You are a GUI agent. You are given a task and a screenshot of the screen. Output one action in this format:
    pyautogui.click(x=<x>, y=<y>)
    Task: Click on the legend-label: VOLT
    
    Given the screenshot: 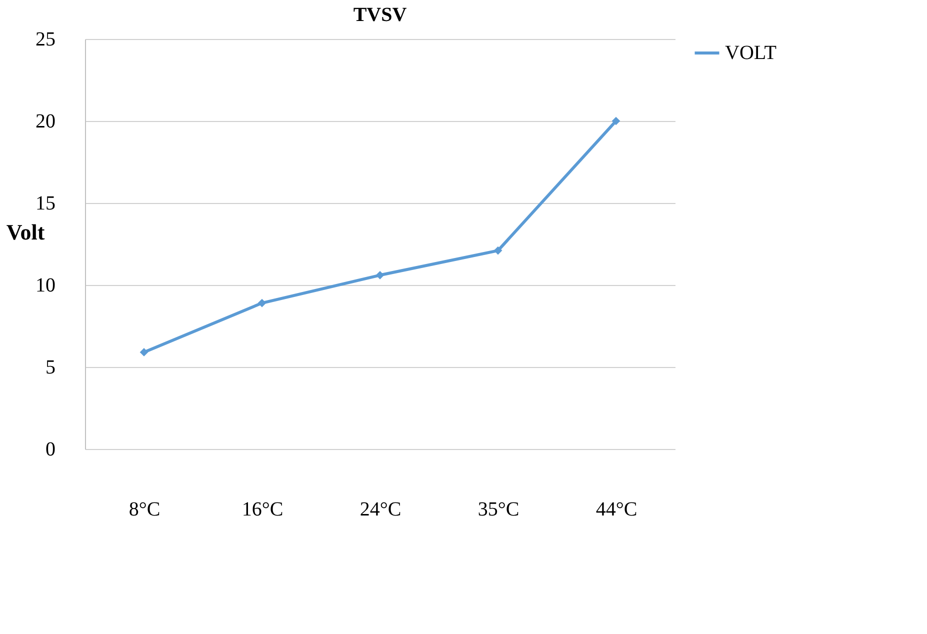 What is the action you would take?
    pyautogui.click(x=750, y=53)
    